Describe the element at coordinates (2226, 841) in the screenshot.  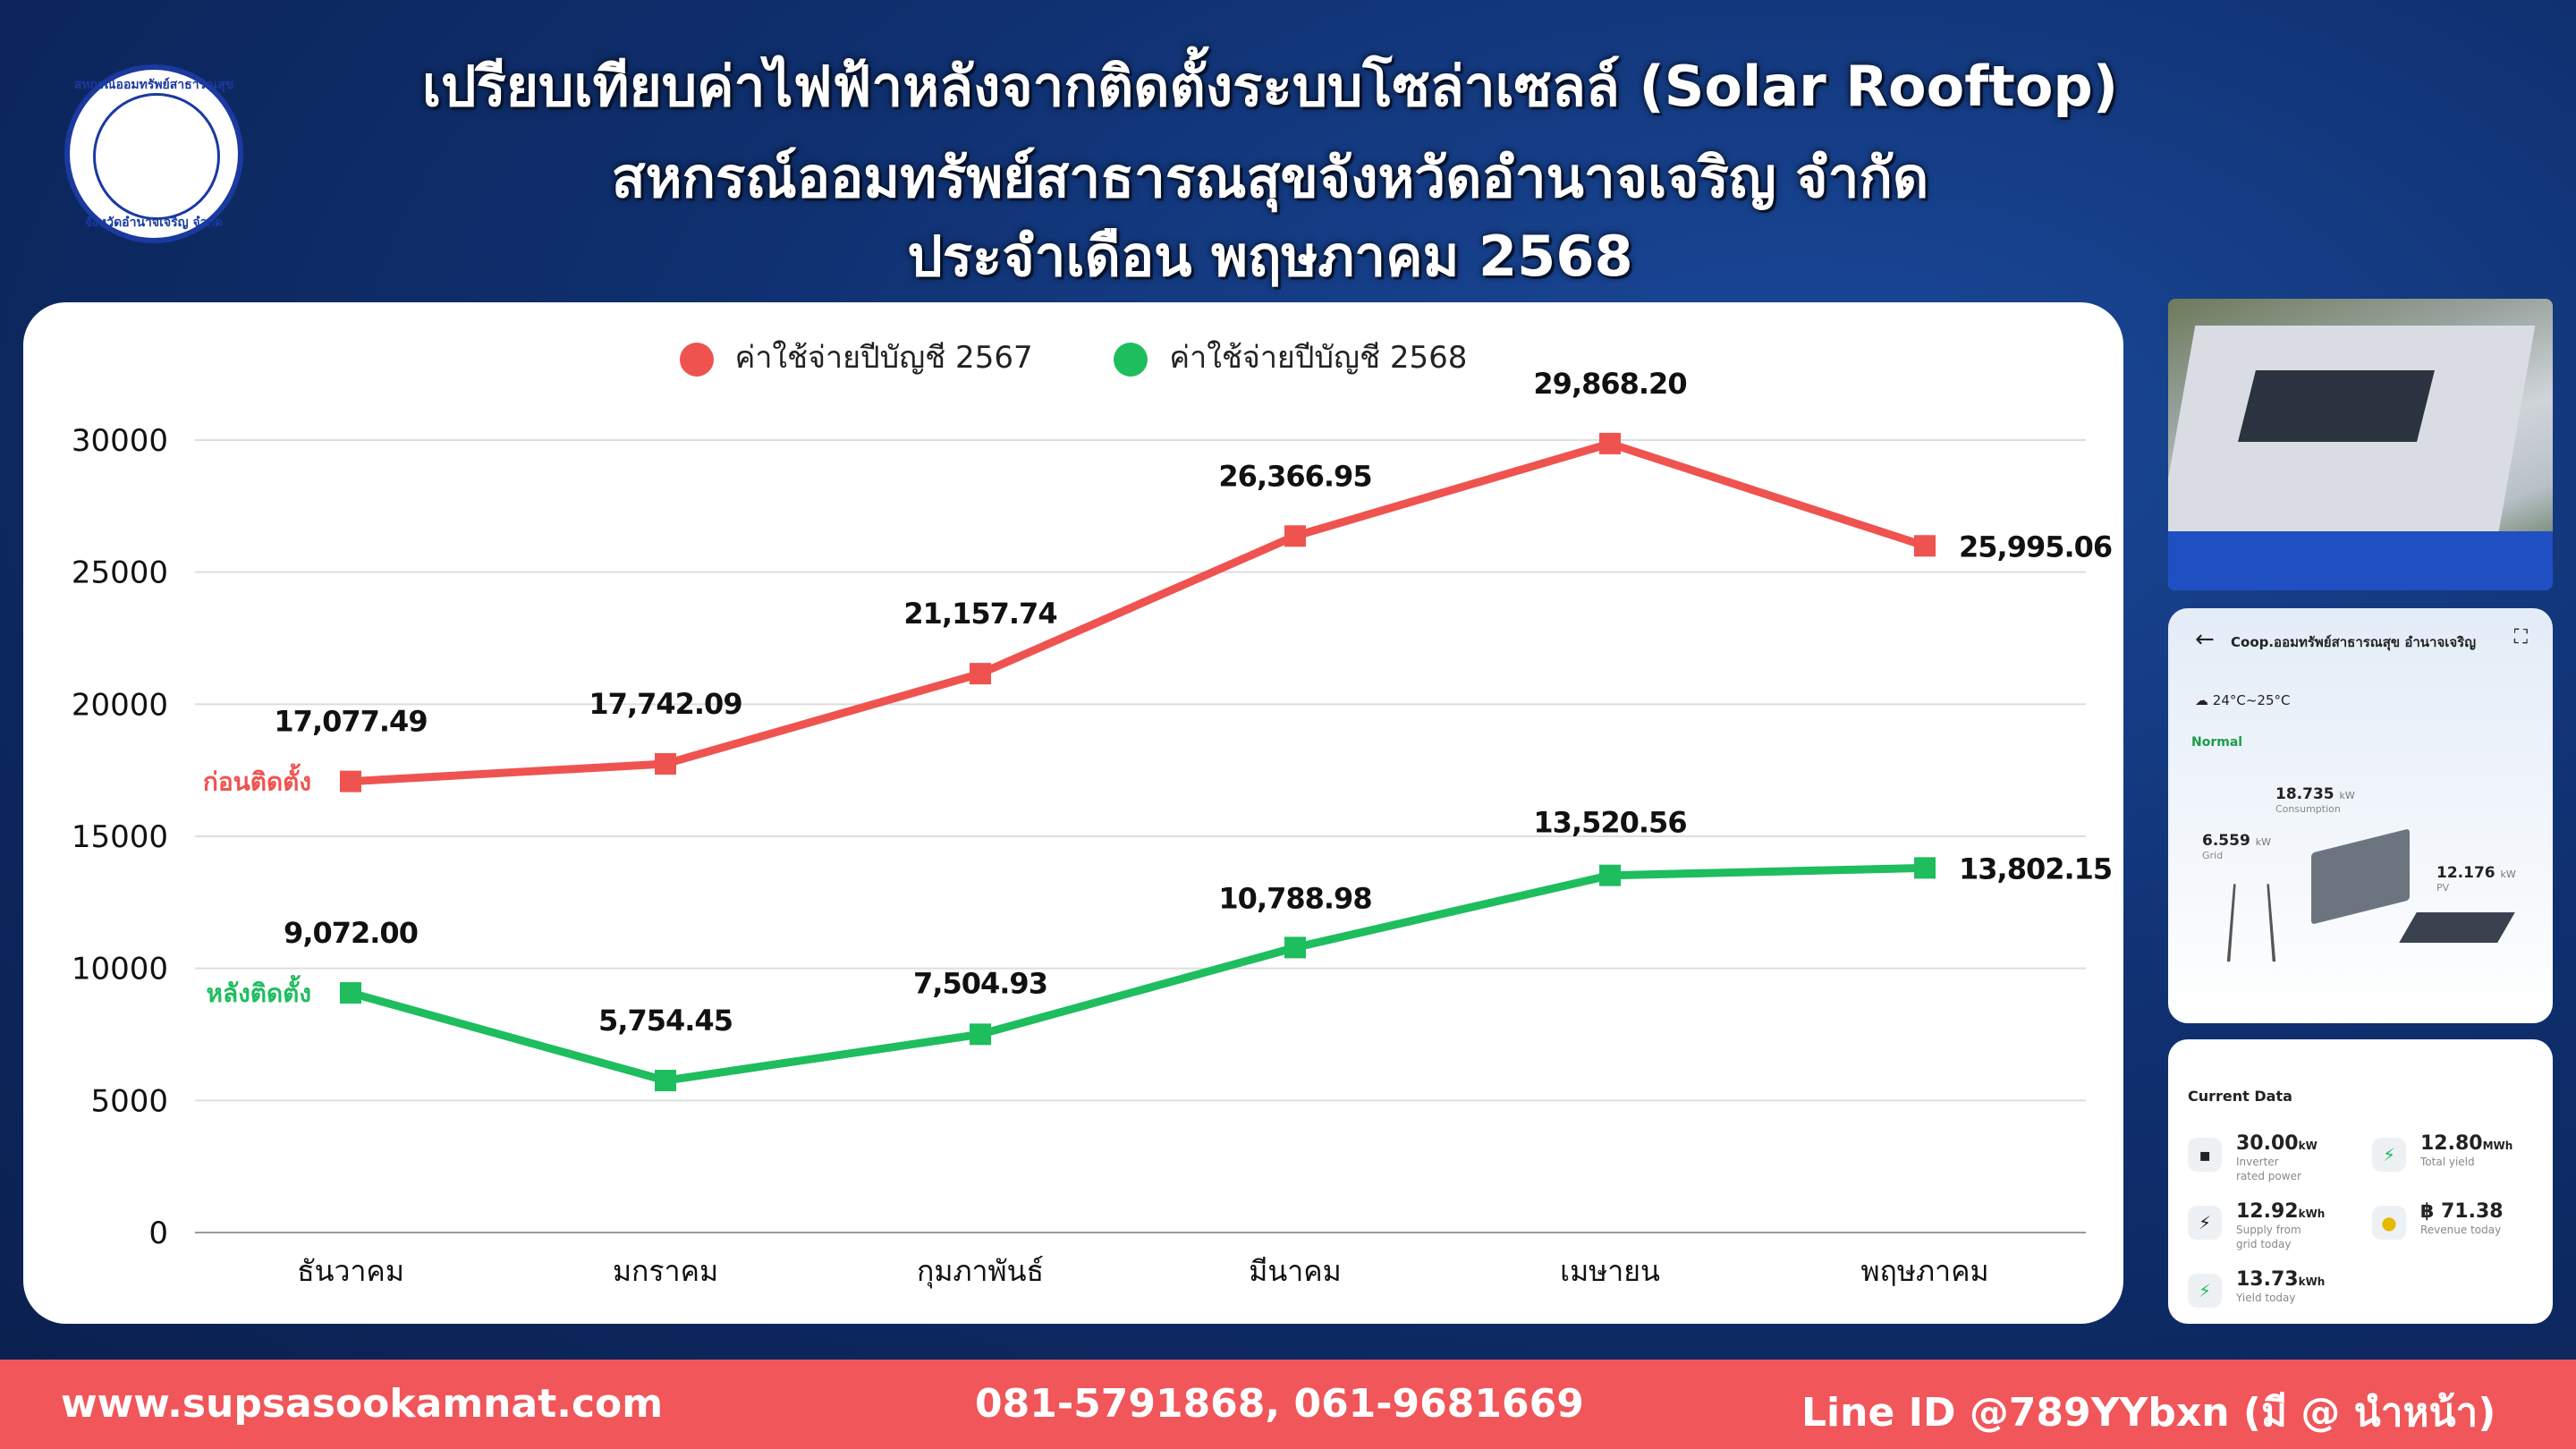
I see `grid-value: 6.559` at that location.